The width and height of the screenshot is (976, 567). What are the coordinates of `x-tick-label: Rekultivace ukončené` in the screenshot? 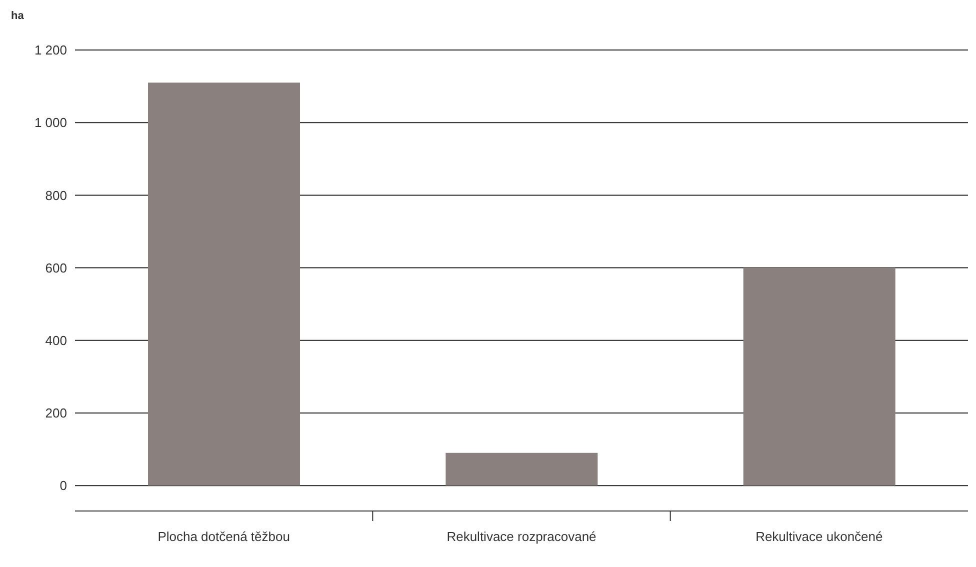 It's located at (819, 536).